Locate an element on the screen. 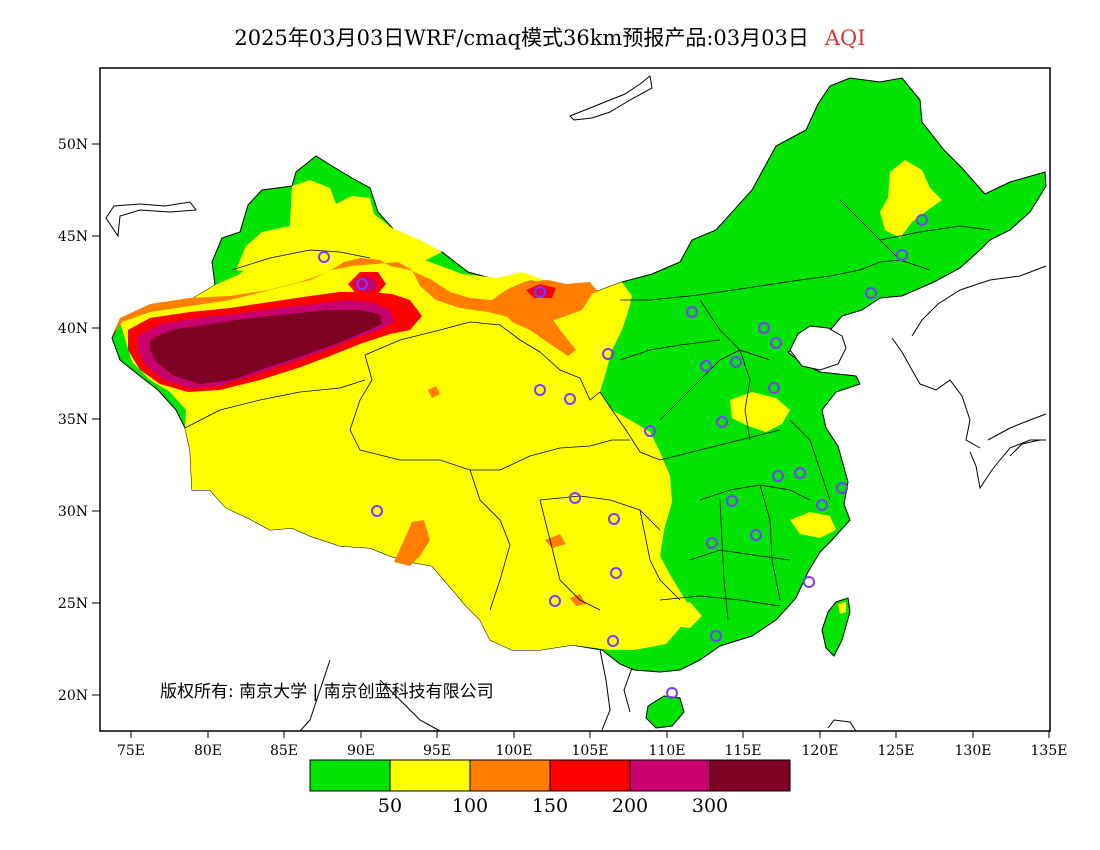  lon-label: 85E is located at coordinates (284, 751).